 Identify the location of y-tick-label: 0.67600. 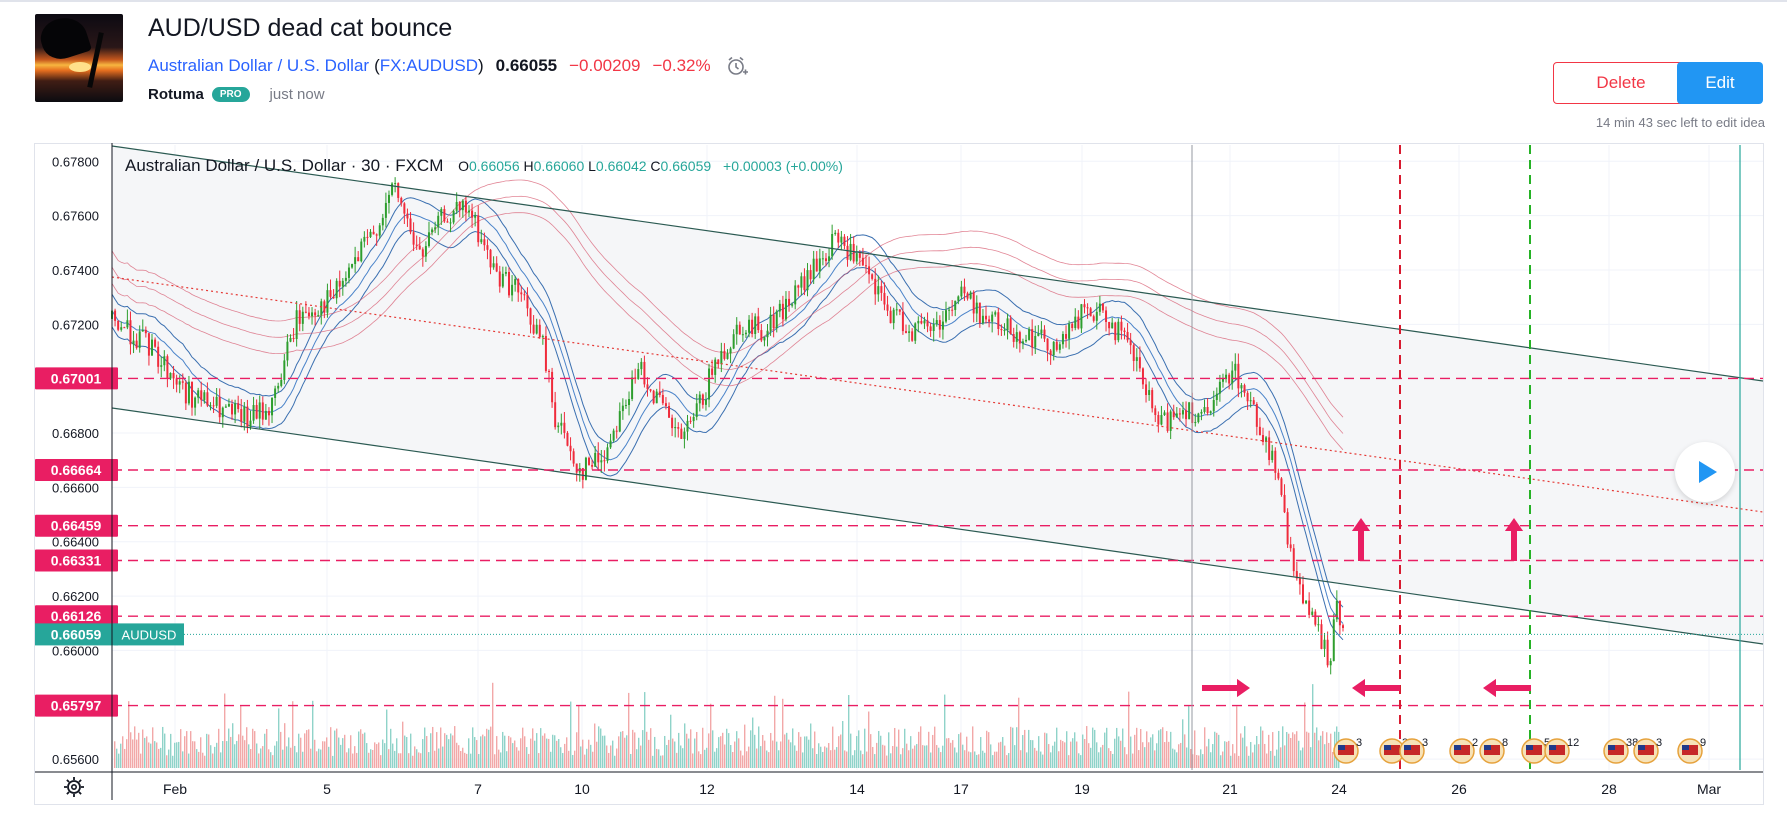
(75, 216).